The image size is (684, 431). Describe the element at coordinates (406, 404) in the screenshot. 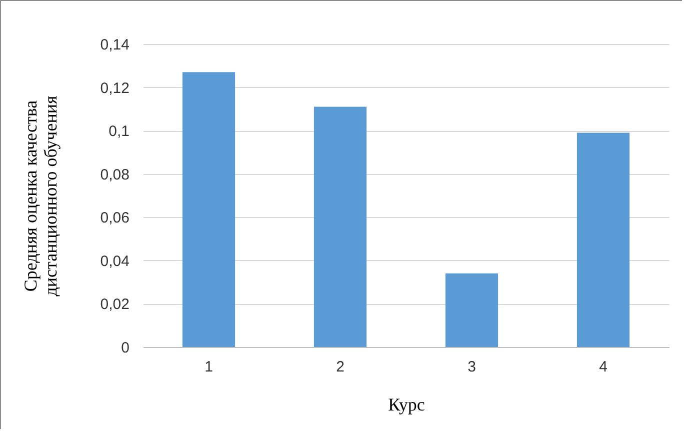

I see `x-axis-title: Курс` at that location.